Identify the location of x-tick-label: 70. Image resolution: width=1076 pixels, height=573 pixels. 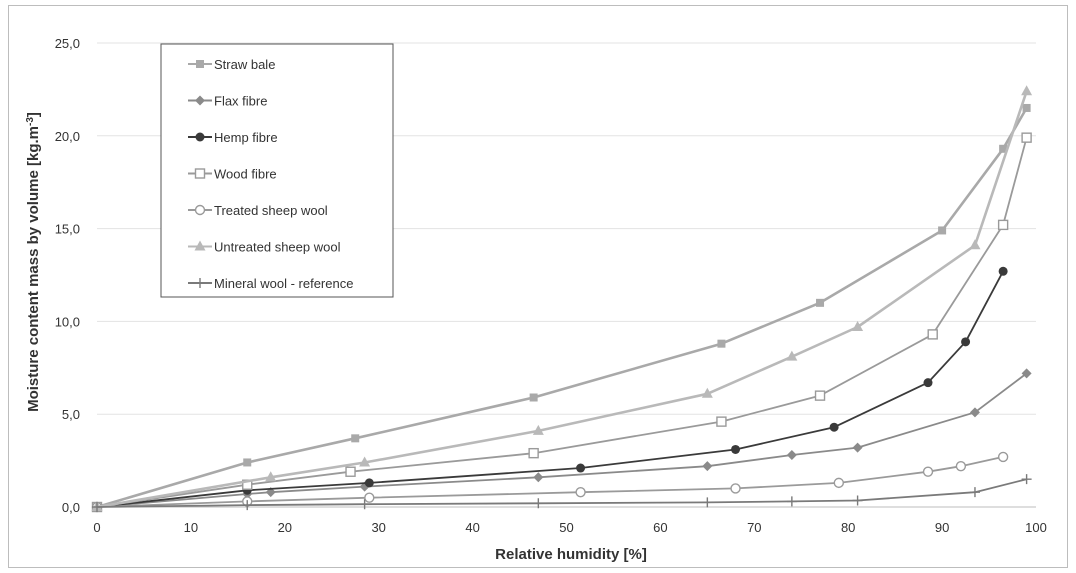
(754, 527).